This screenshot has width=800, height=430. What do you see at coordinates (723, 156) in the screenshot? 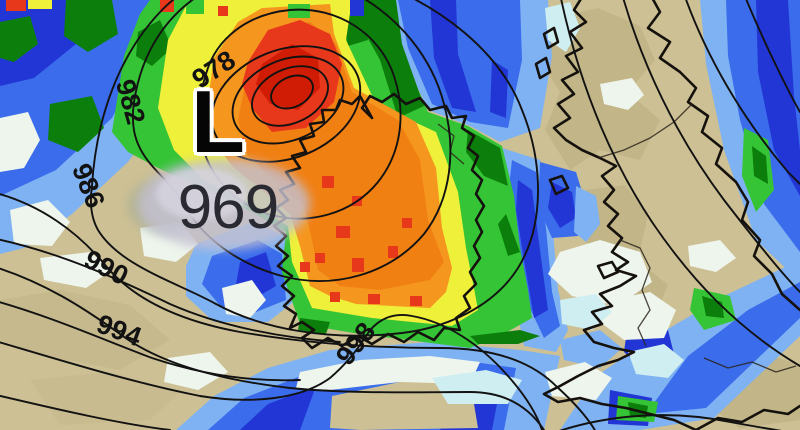
I see `britain-east-coastline` at bounding box center [723, 156].